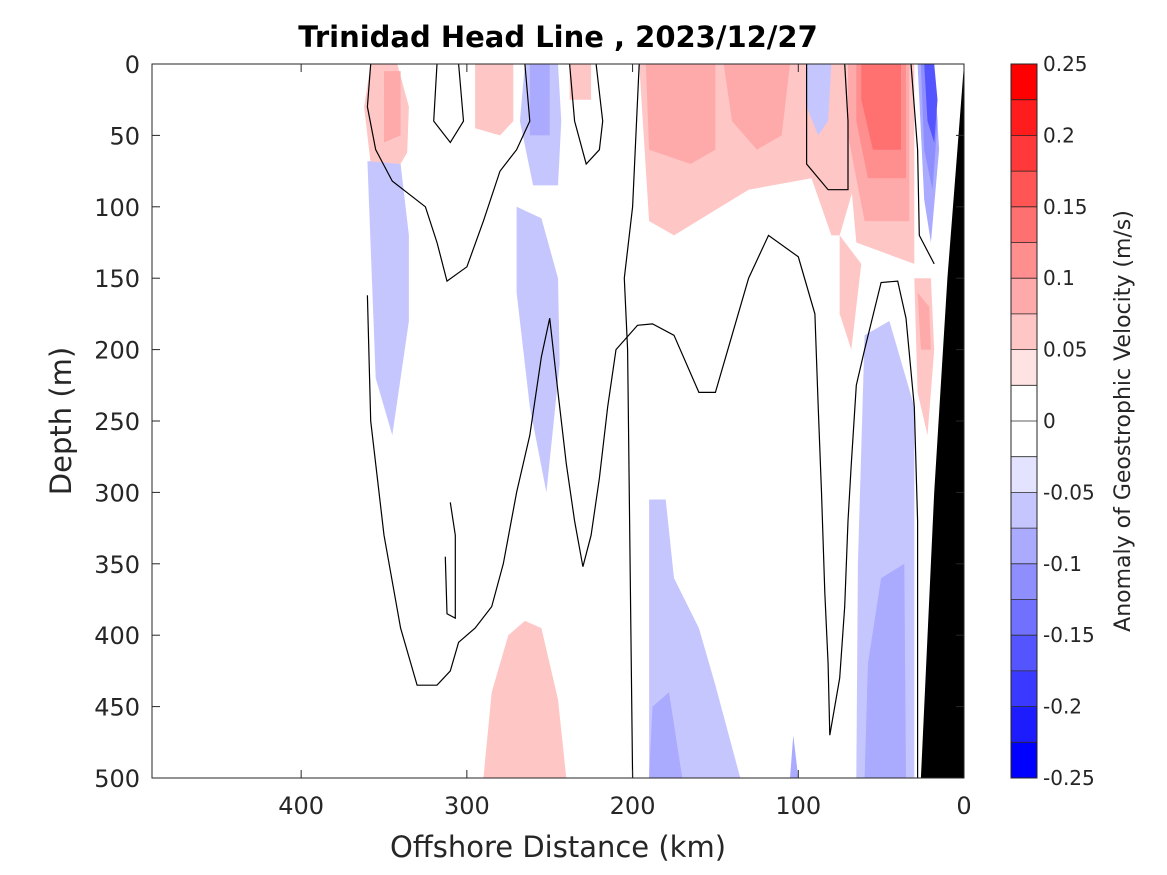 The height and width of the screenshot is (875, 1167). Describe the element at coordinates (1065, 64) in the screenshot. I see `colorbar-tick-label: 0.25` at that location.